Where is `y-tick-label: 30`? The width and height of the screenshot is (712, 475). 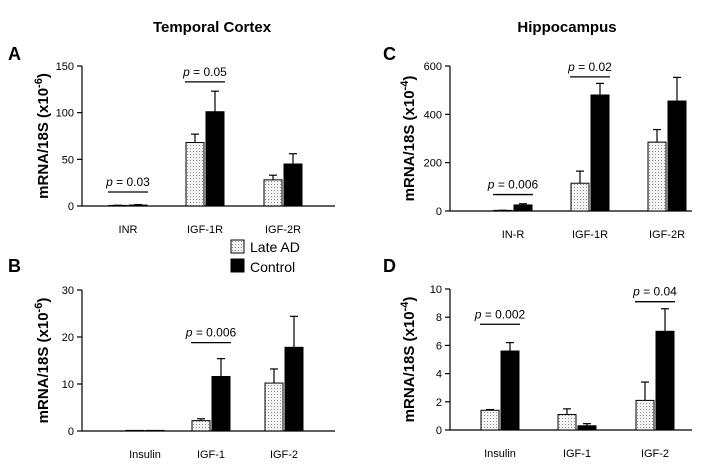 y-tick-label: 30 is located at coordinates (68, 291).